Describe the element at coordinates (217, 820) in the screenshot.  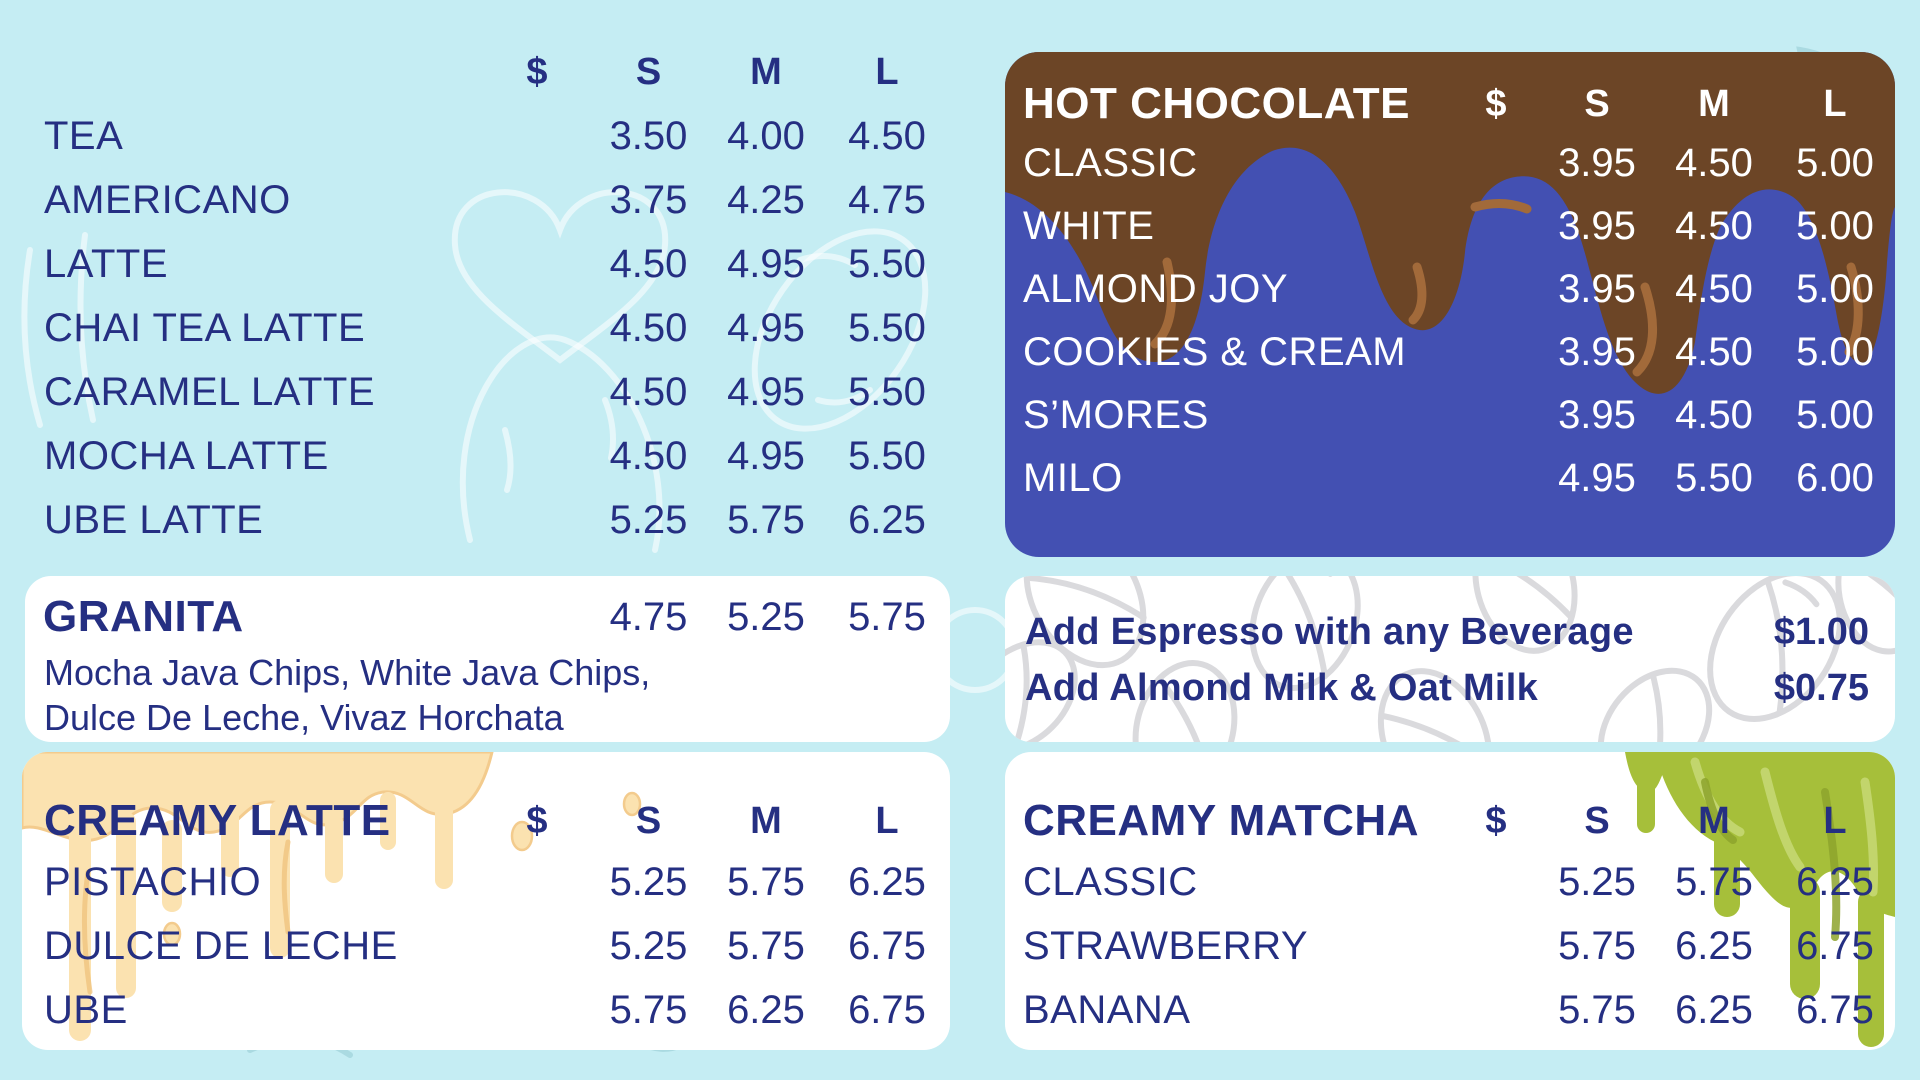
I see `section-title: CREAMY LATTE` at that location.